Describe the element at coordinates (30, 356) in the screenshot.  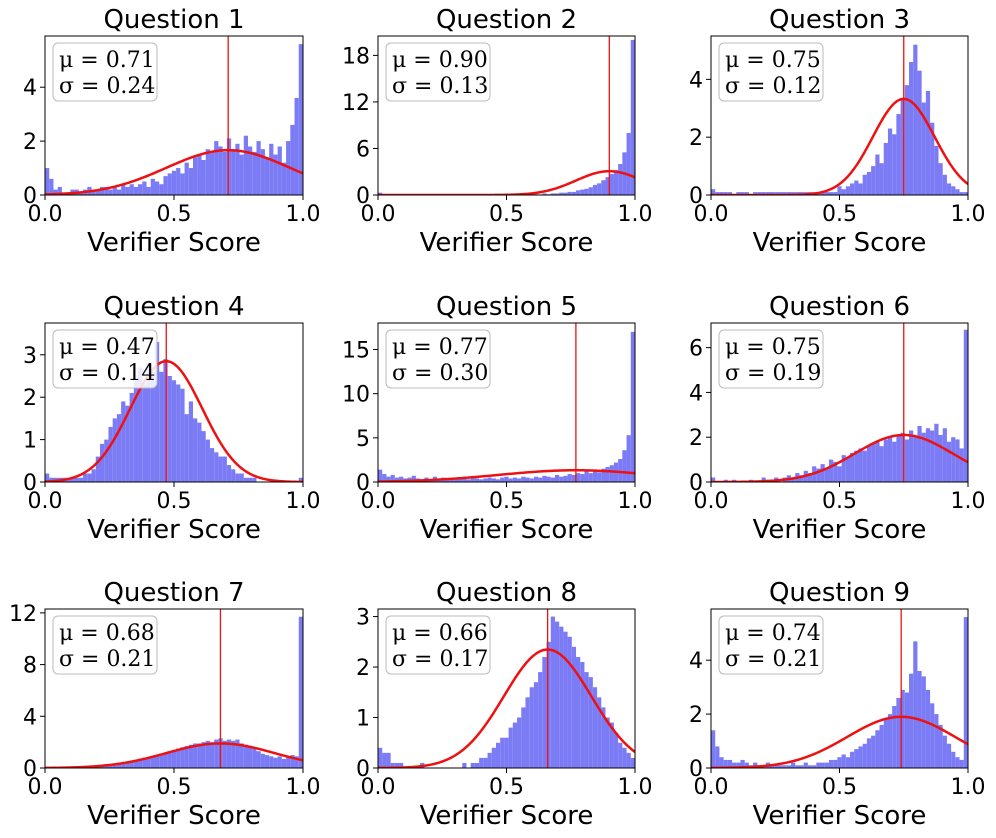
I see `y-tick-label: 3` at that location.